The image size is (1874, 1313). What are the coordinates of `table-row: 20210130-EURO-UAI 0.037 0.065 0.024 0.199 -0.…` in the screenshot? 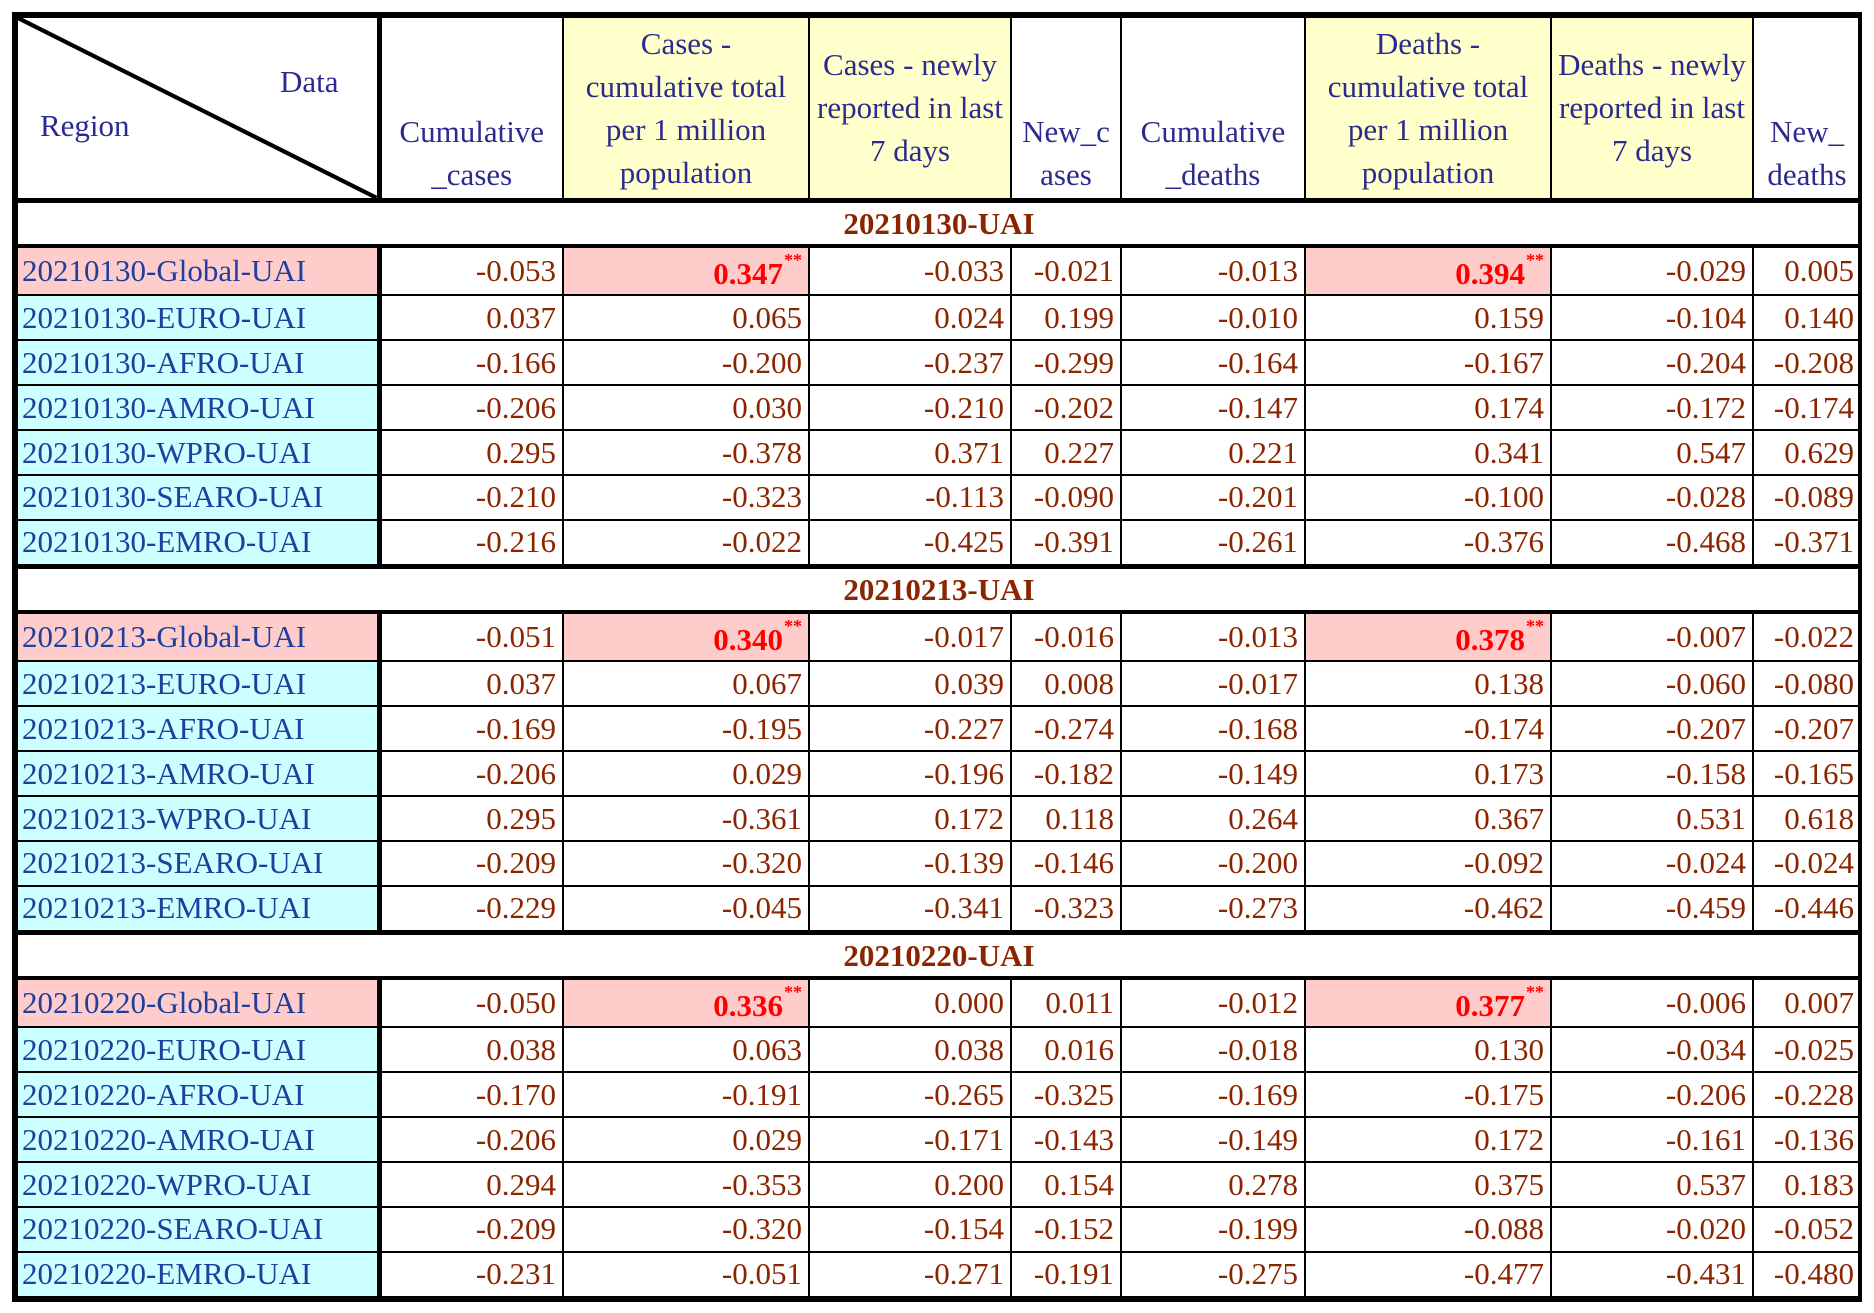 It's located at (939, 318).